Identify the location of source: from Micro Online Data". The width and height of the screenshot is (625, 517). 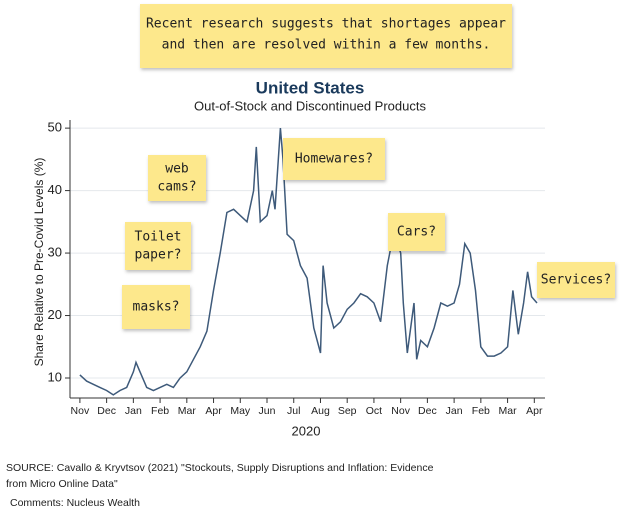
(62, 484).